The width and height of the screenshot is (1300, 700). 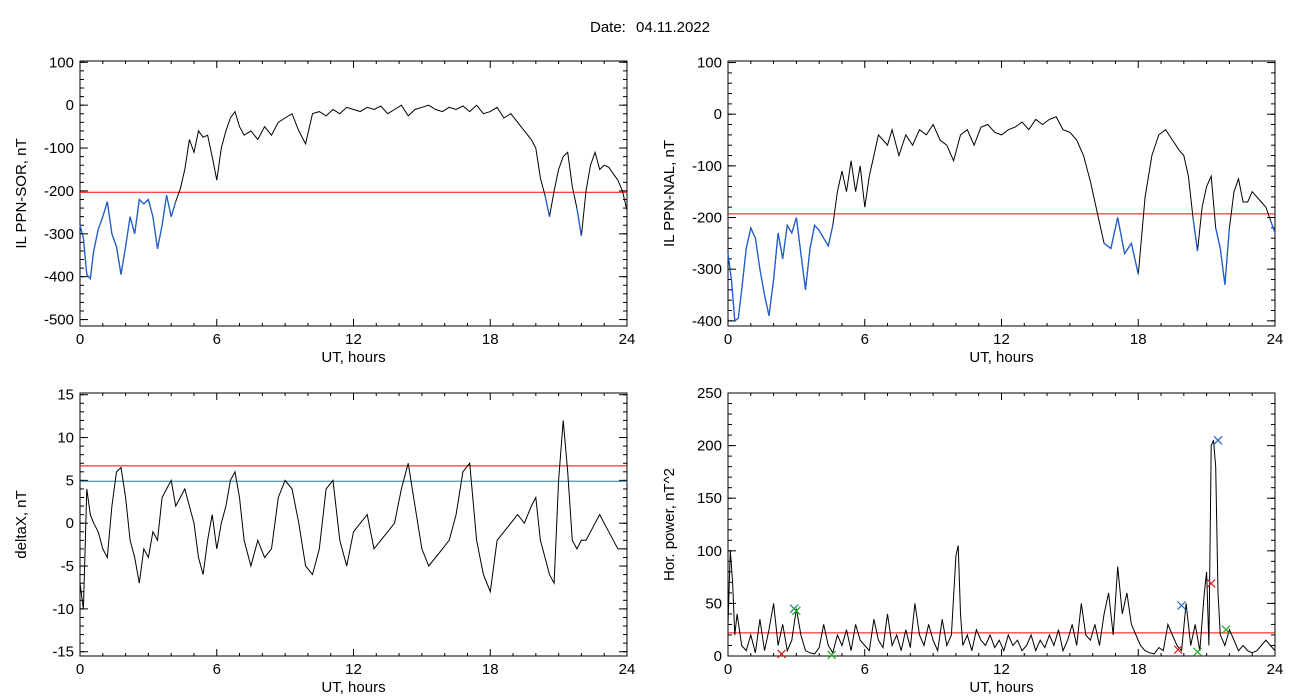 I want to click on y-axis-label: deltaX, nT, so click(x=21, y=524).